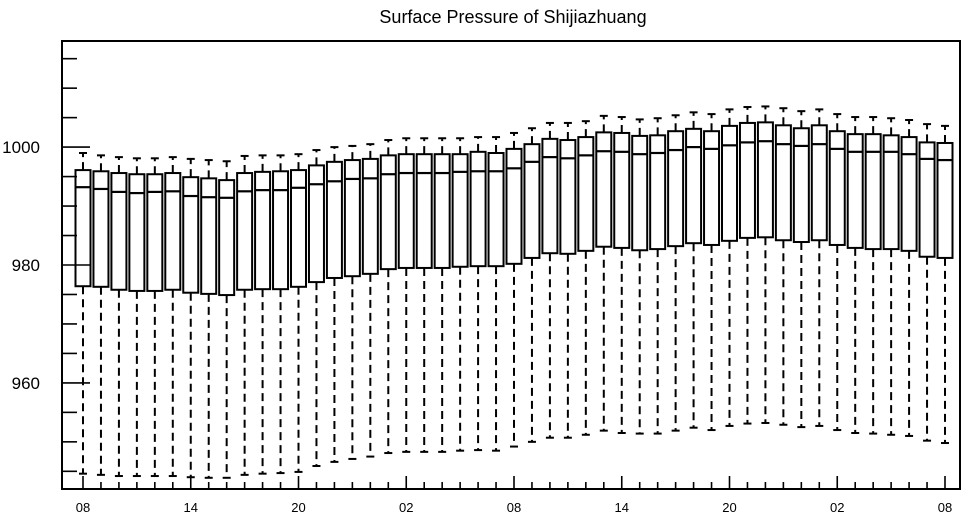 This screenshot has width=968, height=520. I want to click on x-tick-label: 20, so click(729, 507).